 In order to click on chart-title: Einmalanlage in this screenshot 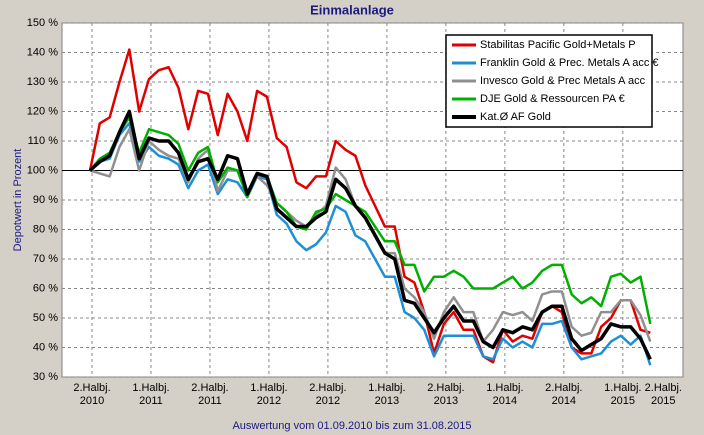, I will do `click(352, 9)`.